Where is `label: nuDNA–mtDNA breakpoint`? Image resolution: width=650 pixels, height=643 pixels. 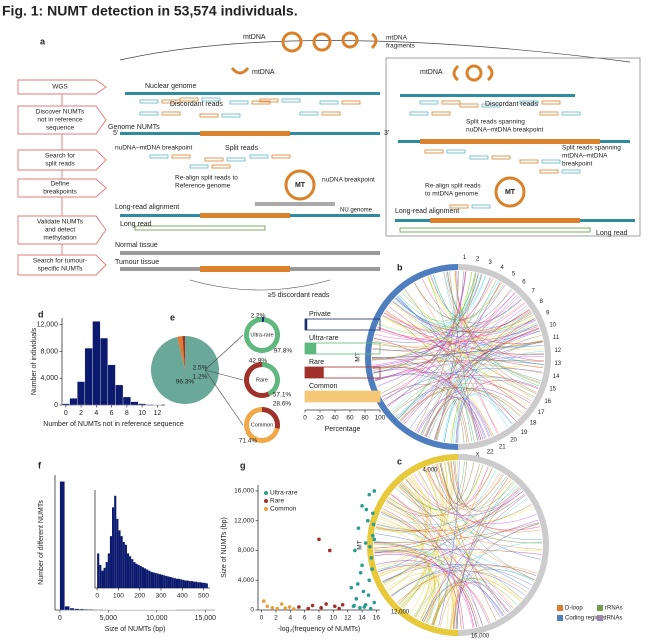 label: nuDNA–mtDNA breakpoint is located at coordinates (505, 130).